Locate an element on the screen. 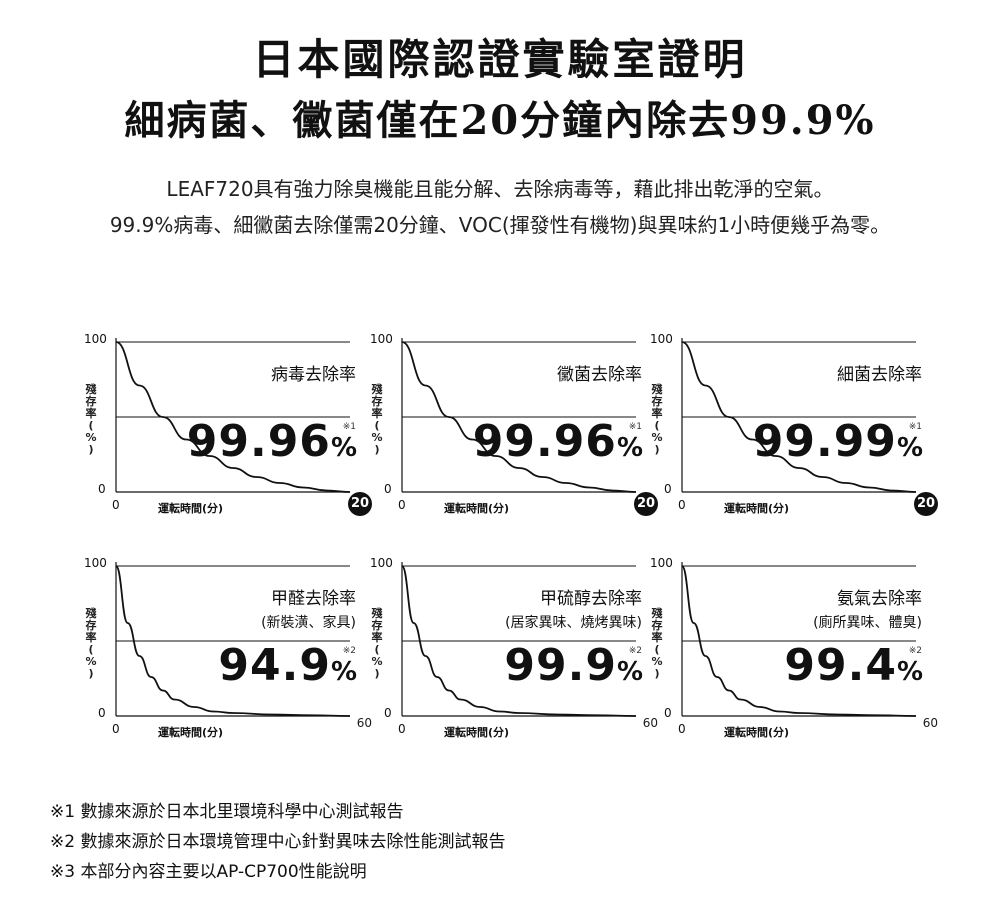  chart-panel: 殘 存 率 ( % ) 100 0 0 20 運転時間(分) 黴菌去除率 ※1 99.96% is located at coordinates (514, 430).